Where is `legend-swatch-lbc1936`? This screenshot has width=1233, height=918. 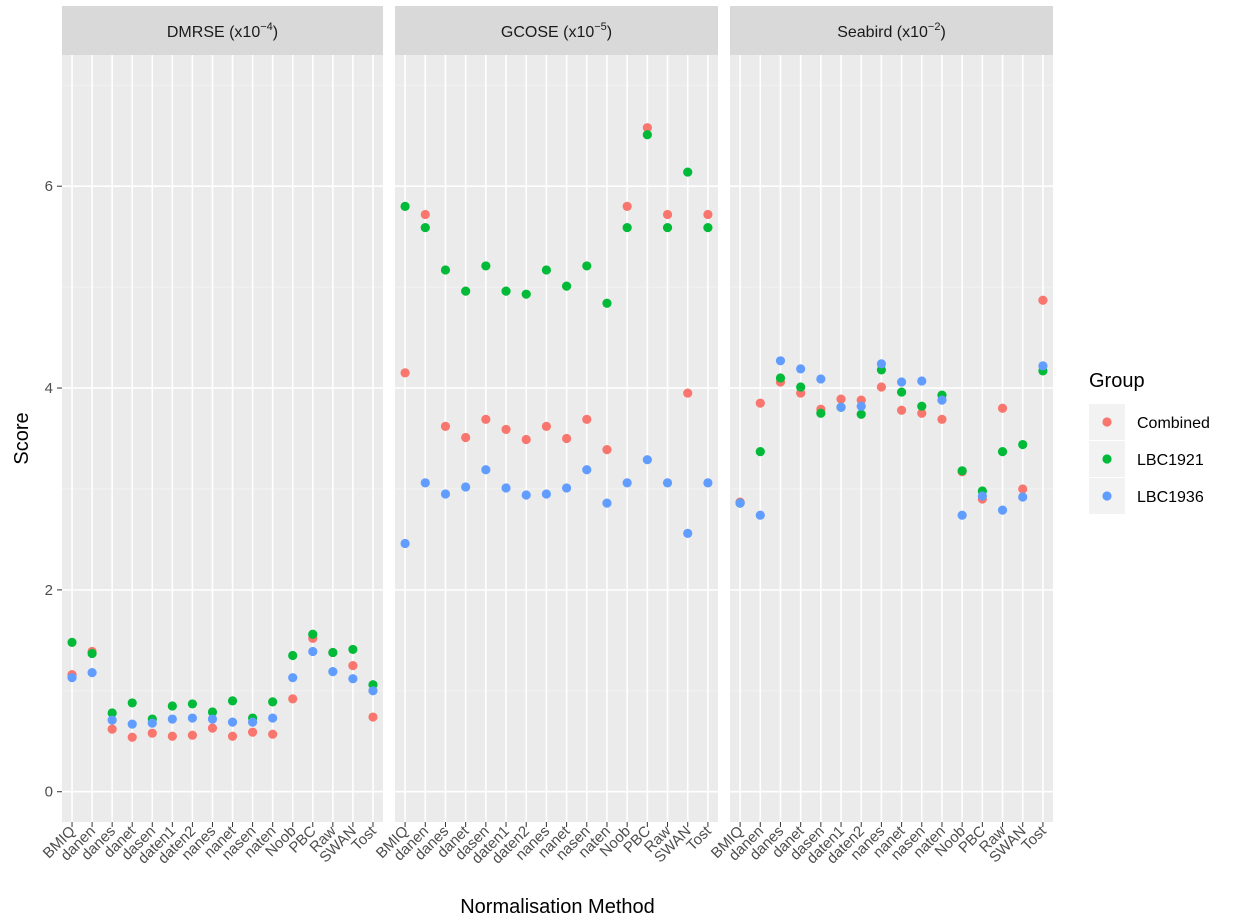 legend-swatch-lbc1936 is located at coordinates (1107, 496).